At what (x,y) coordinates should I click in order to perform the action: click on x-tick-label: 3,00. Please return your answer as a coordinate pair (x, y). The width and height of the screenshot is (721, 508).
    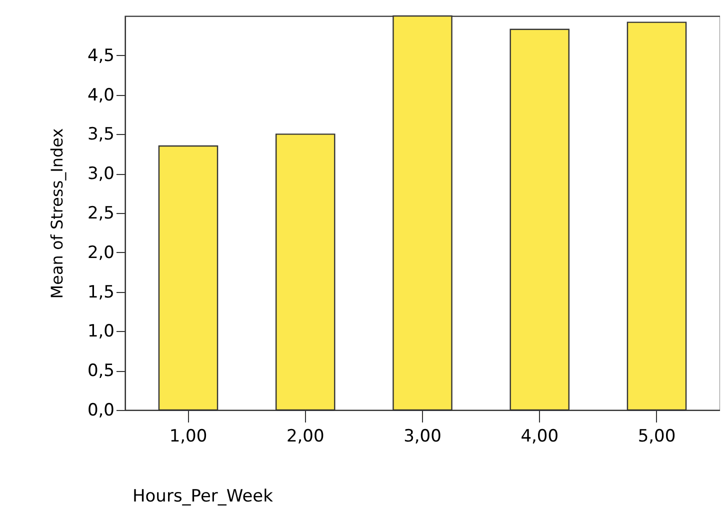
    Looking at the image, I should click on (423, 436).